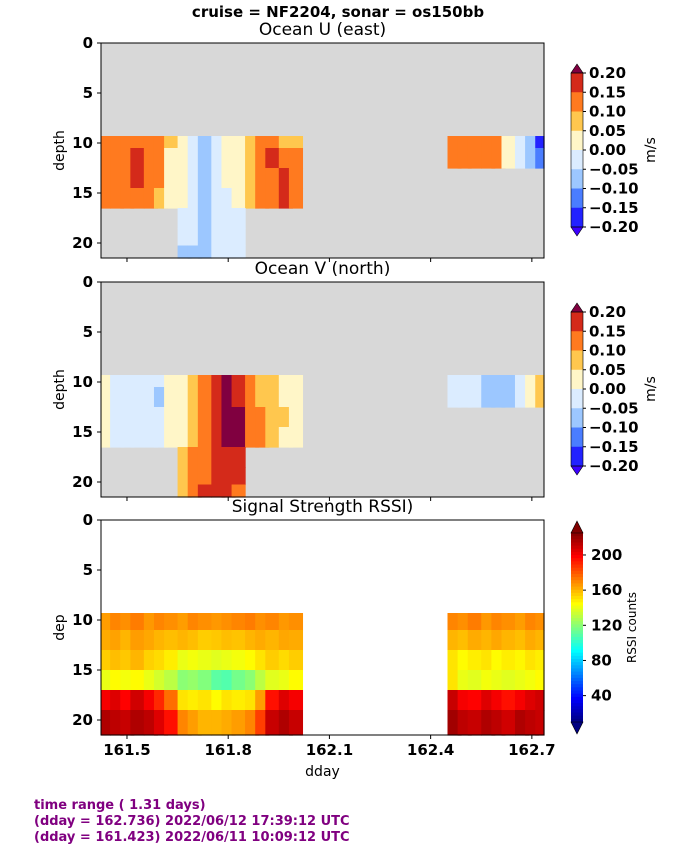 The image size is (675, 855). Describe the element at coordinates (607, 312) in the screenshot. I see `colorbar-tick-label: 0.20` at that location.